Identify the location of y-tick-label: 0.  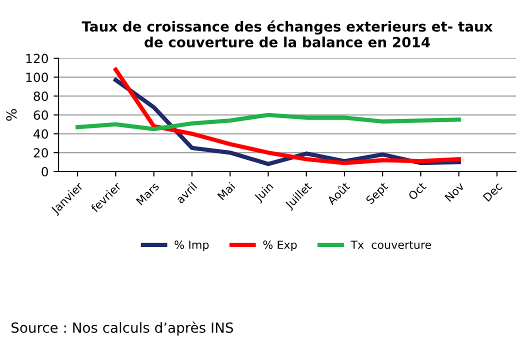
(45, 171).